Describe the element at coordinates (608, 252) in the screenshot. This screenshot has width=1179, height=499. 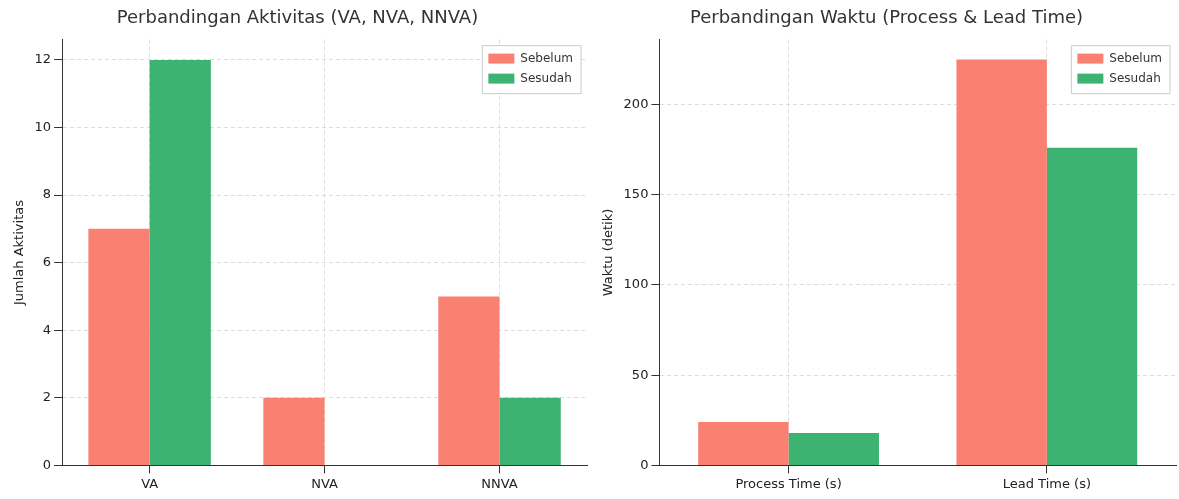
I see `y-axis-title: Waktu (detik)` at that location.